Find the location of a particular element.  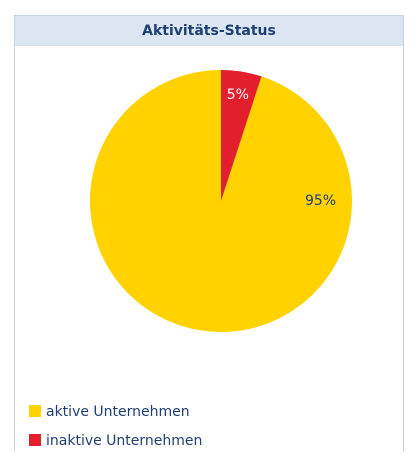

legend-label: inaktive Unternehmen is located at coordinates (124, 441).